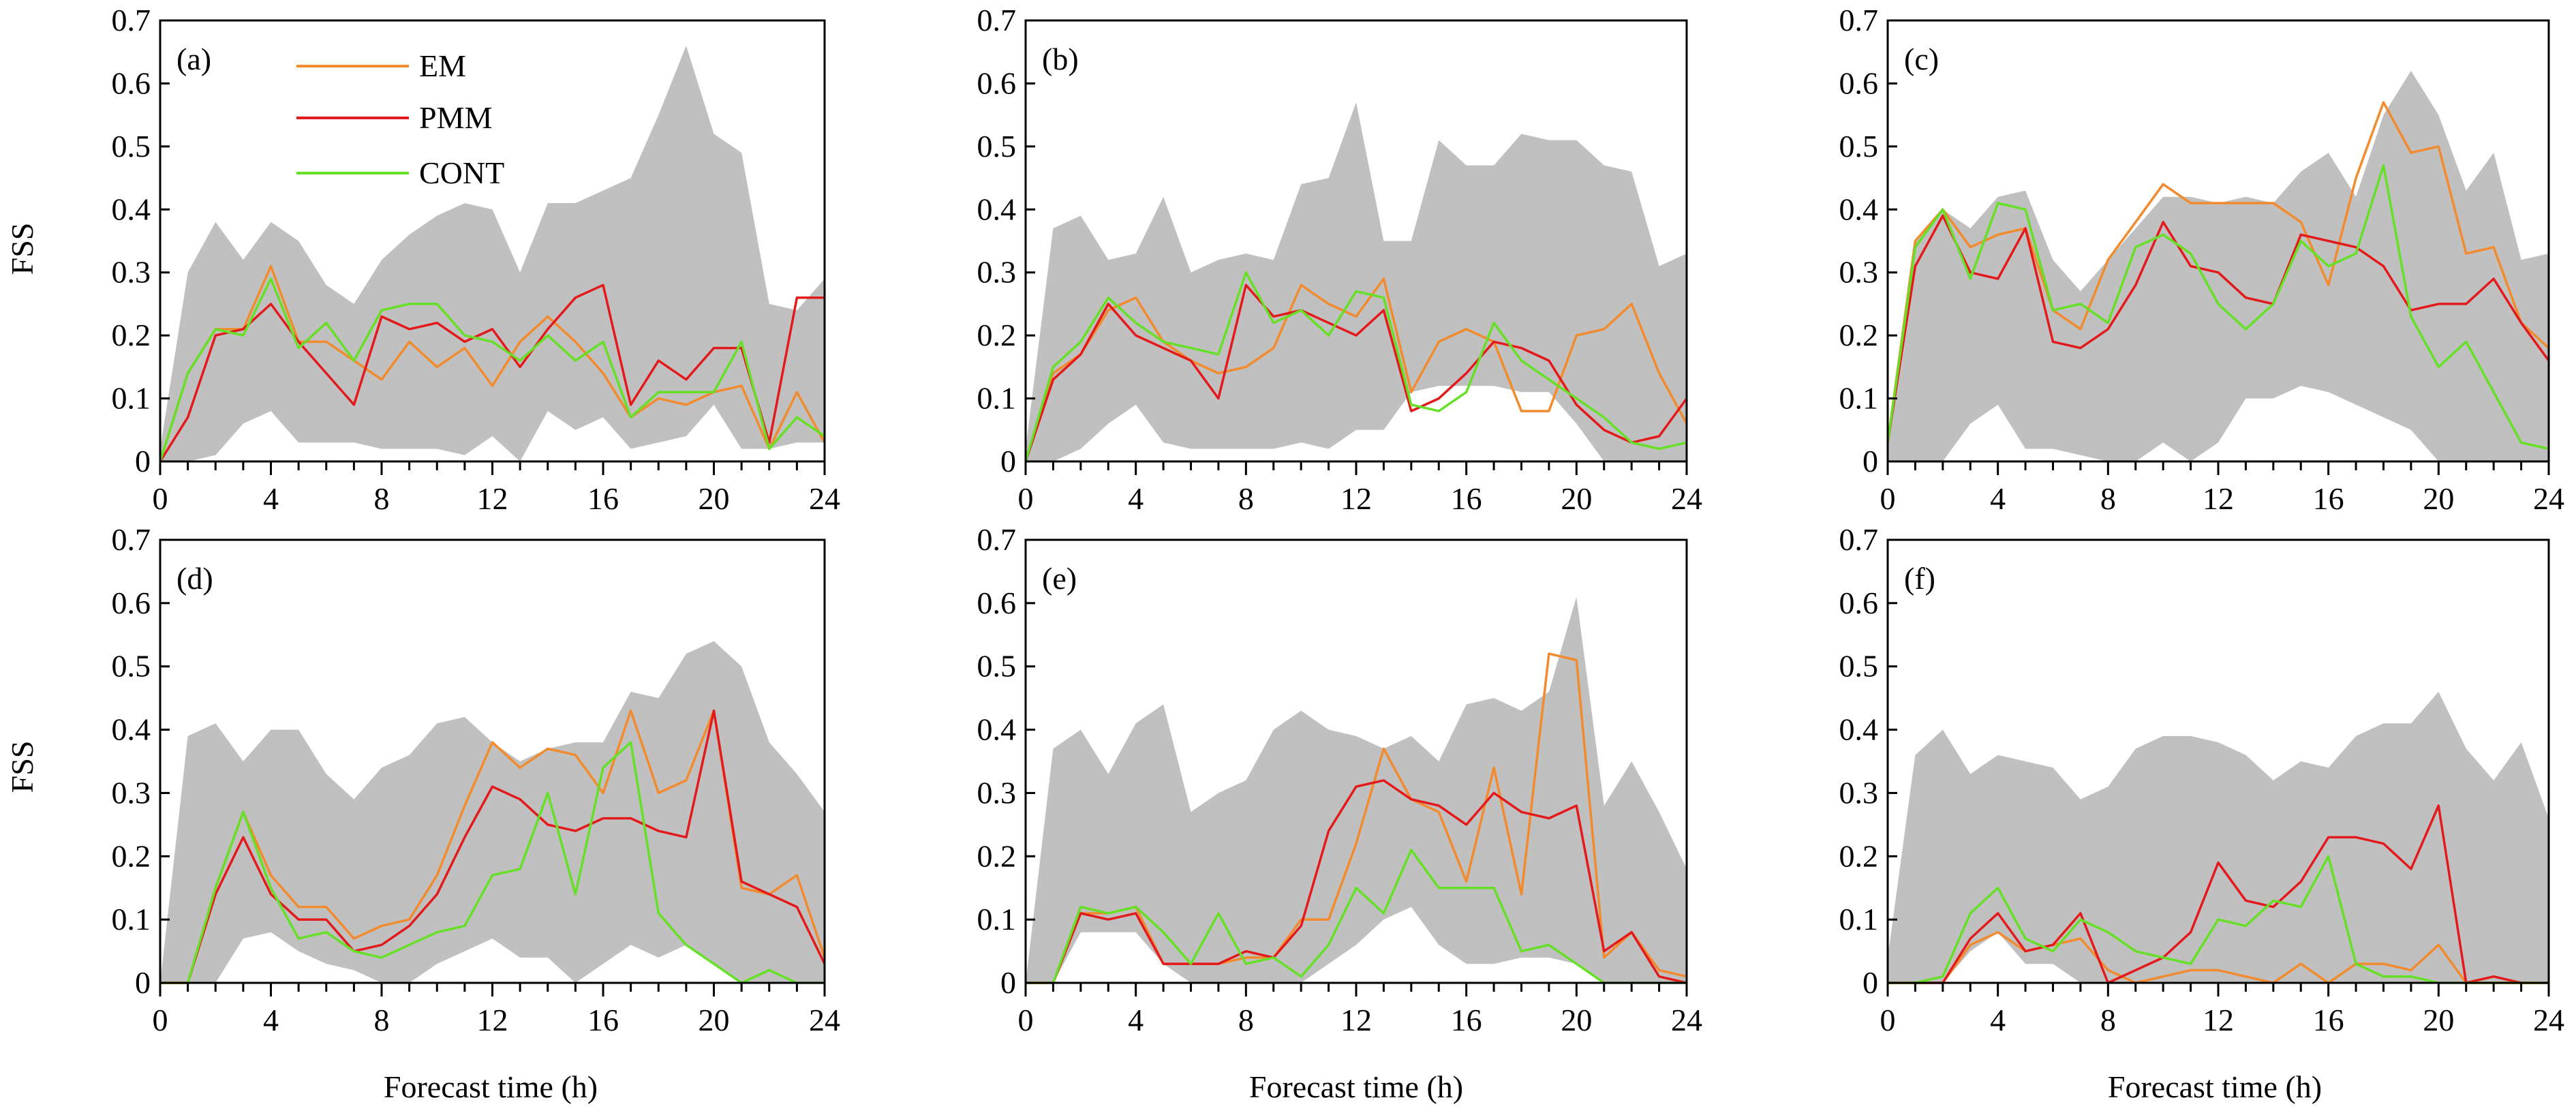  I want to click on panel-b: 0 0.1 0.2 0.3 0.4 0.5 0.6 0.7 0 4 8 12 16 20 24 (b), so click(1340, 259).